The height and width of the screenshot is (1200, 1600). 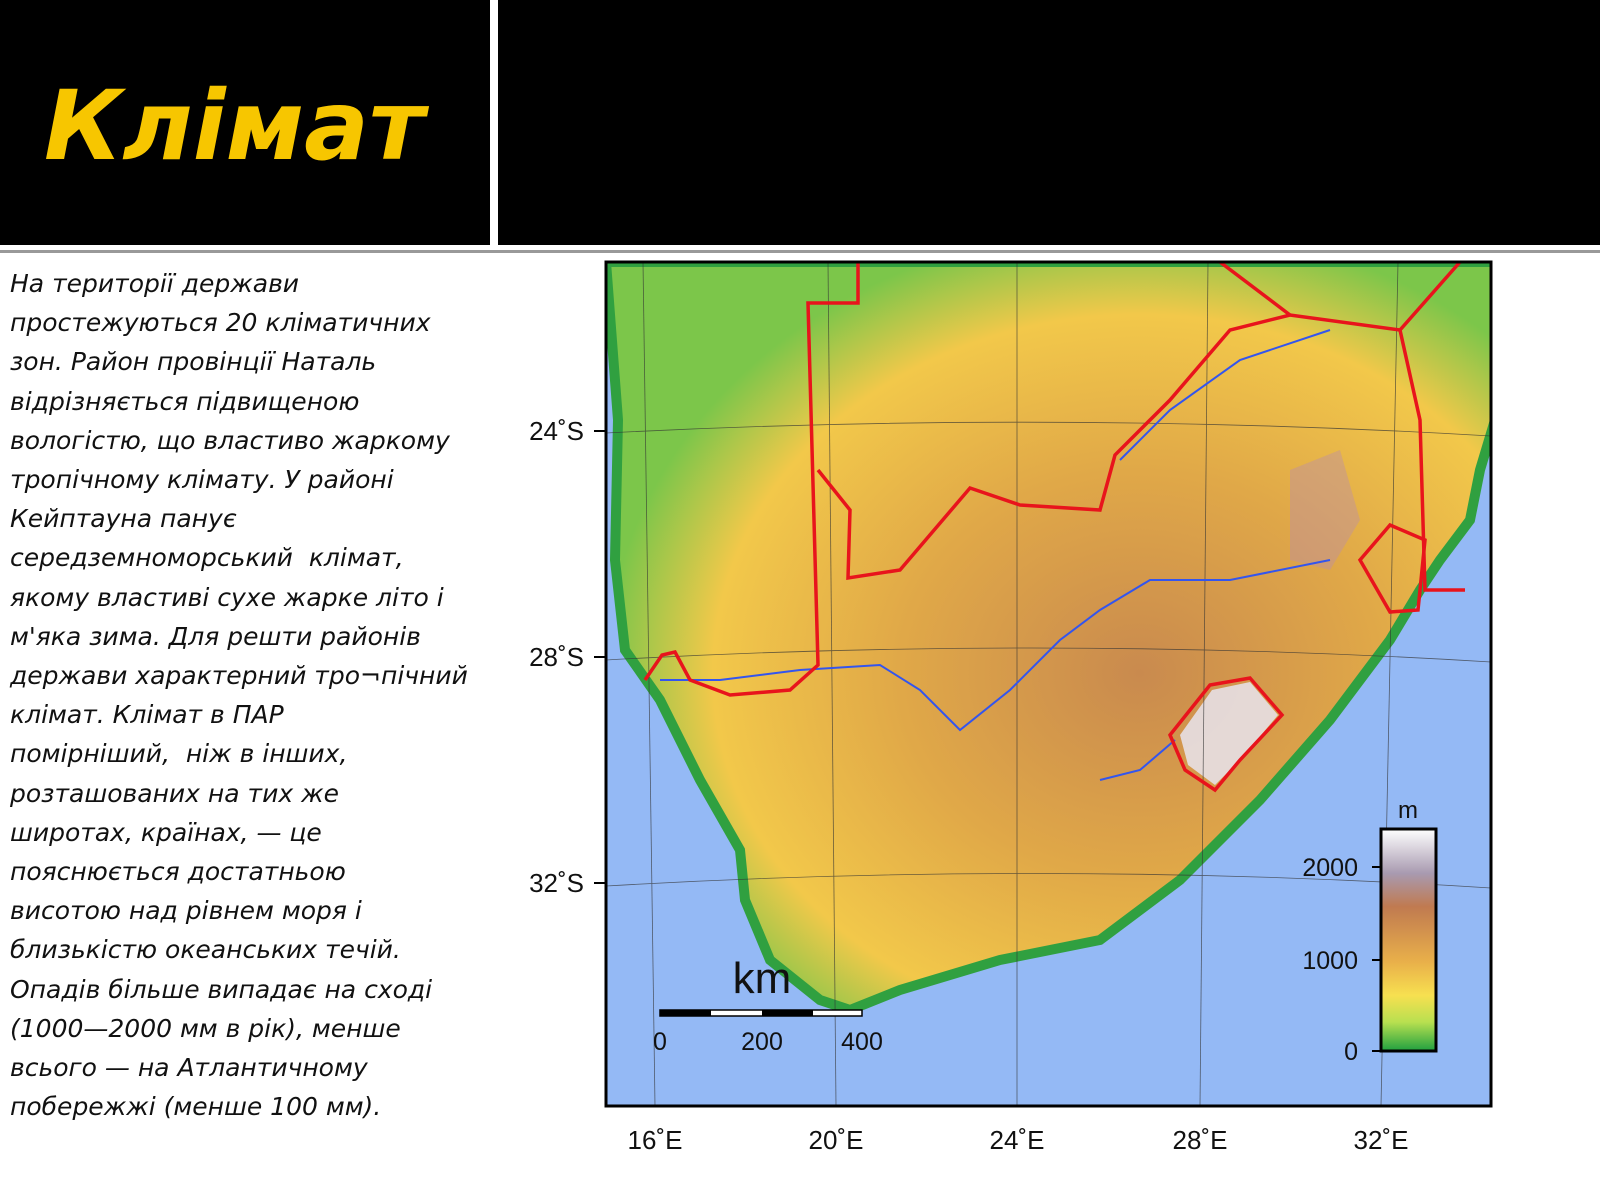 What do you see at coordinates (655, 1140) in the screenshot?
I see `longitude-label: 16˚E` at bounding box center [655, 1140].